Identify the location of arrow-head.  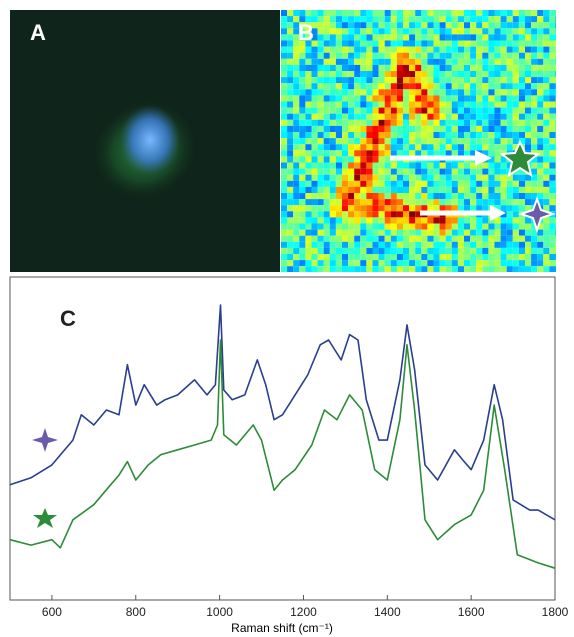
(483, 158).